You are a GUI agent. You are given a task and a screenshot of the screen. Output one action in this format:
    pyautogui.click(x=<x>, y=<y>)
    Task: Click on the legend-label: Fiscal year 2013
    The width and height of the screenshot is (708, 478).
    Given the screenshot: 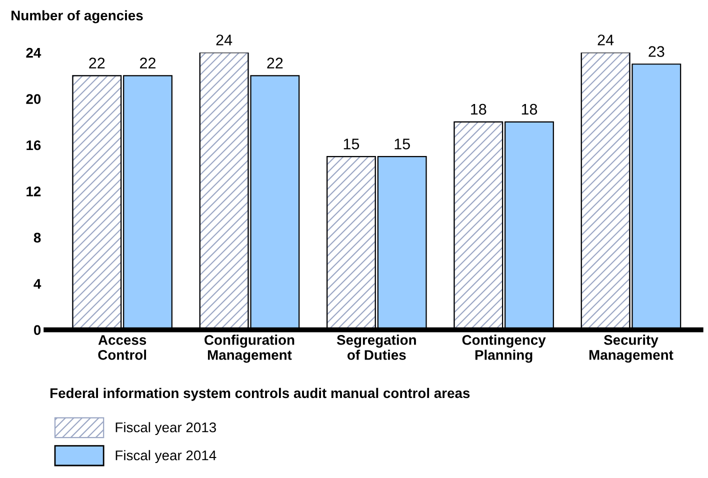 What is the action you would take?
    pyautogui.click(x=166, y=429)
    